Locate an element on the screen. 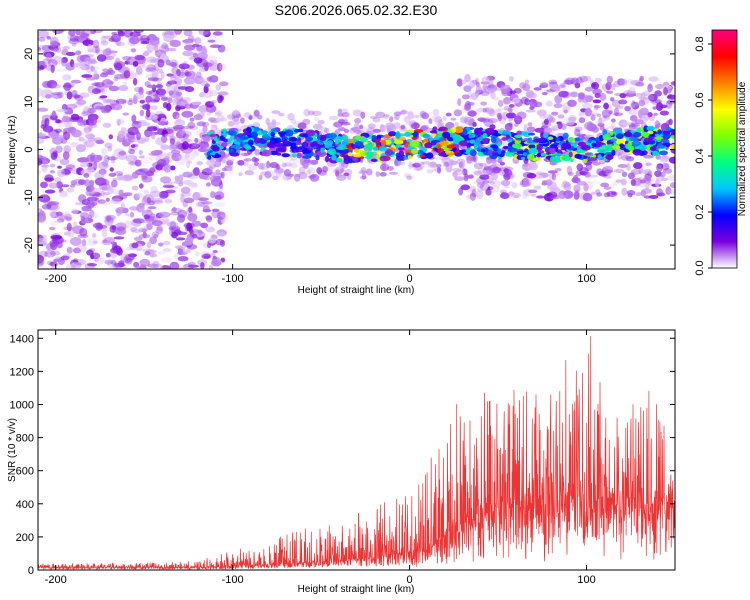 This screenshot has height=600, width=750. snr-y-label: SNR (10 * v/v) is located at coordinates (12, 450).